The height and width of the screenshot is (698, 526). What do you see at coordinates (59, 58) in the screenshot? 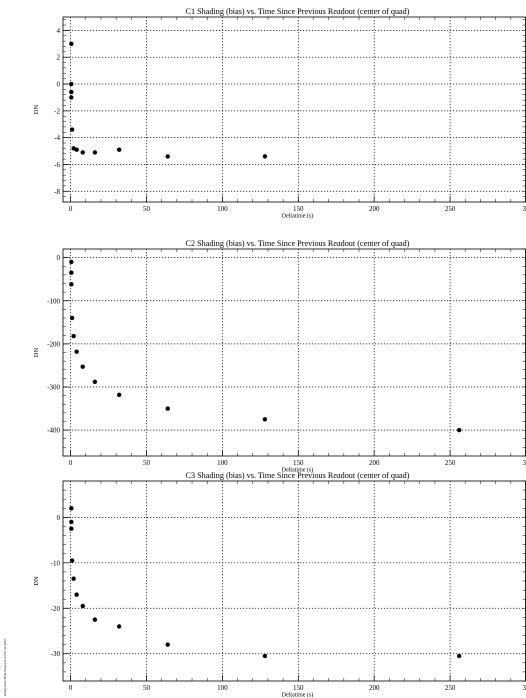
I see `y-tick-label: 2` at bounding box center [59, 58].